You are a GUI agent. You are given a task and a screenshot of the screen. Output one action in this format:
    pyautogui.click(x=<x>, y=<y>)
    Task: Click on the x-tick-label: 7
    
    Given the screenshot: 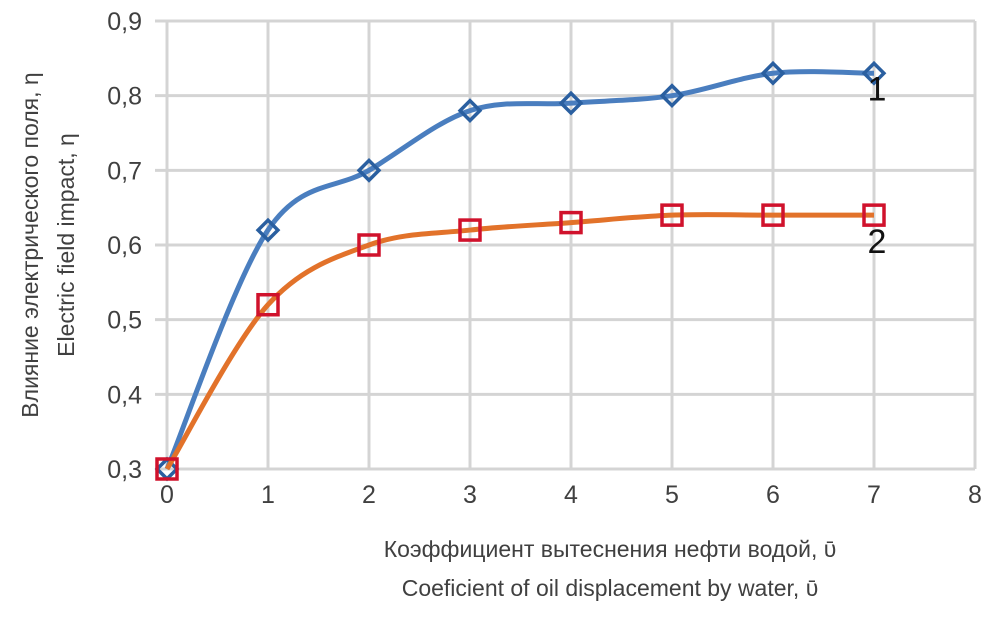 What is the action you would take?
    pyautogui.click(x=874, y=495)
    